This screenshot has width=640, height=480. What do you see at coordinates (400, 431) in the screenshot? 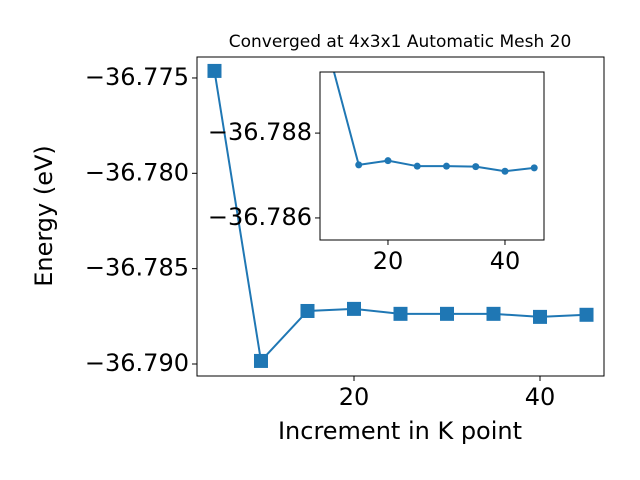
I see `x-axis-label: Increment in K point` at bounding box center [400, 431].